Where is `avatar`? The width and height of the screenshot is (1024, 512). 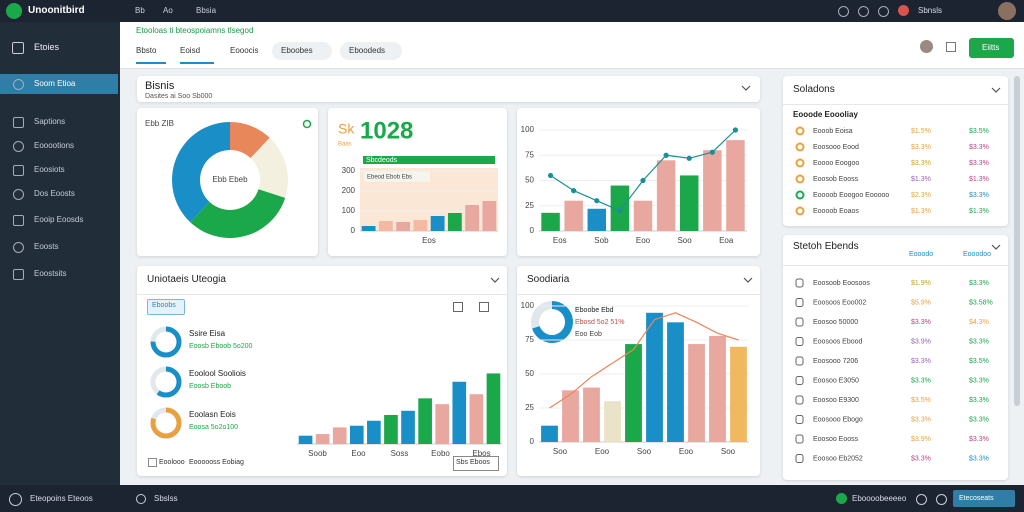
avatar is located at coordinates (1007, 11).